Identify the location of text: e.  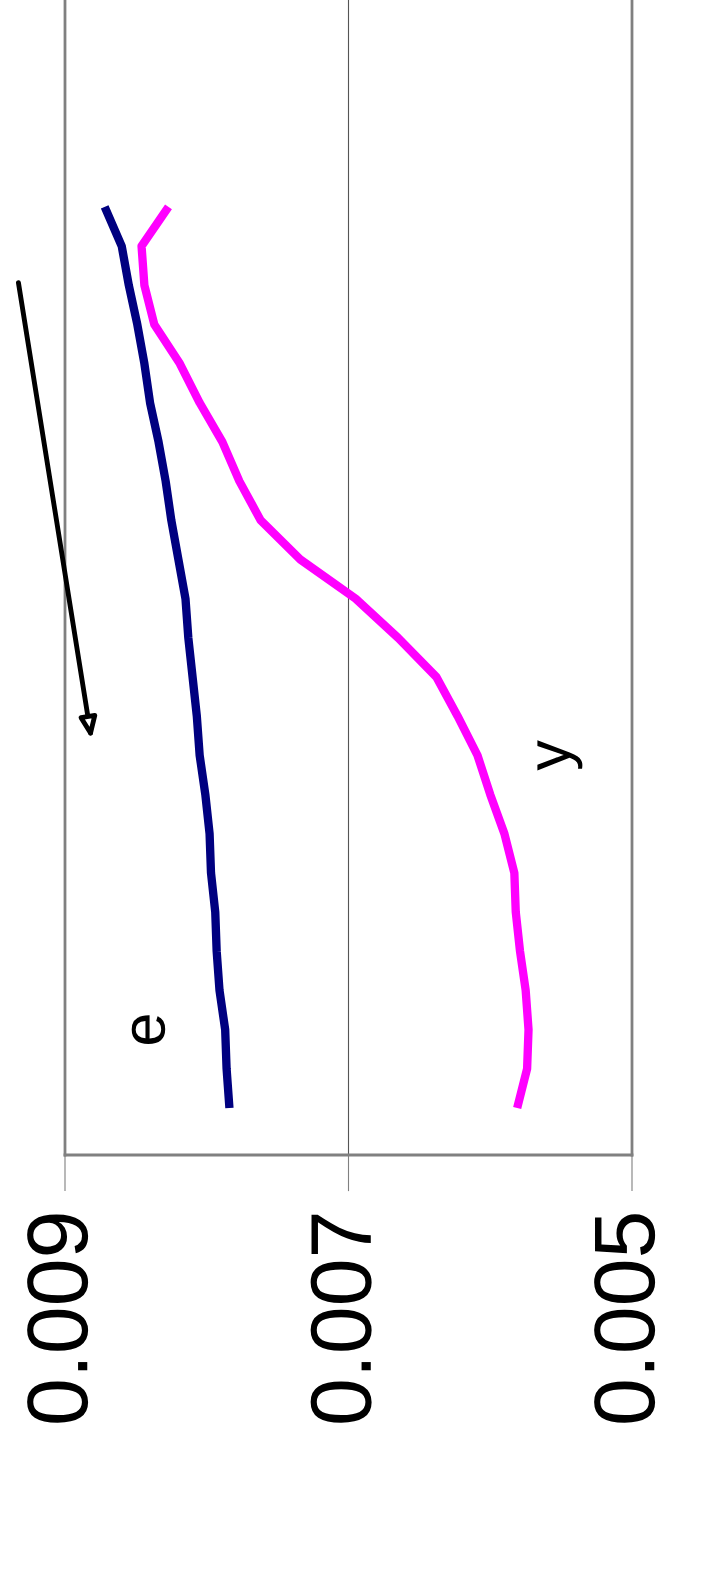
(148, 1030).